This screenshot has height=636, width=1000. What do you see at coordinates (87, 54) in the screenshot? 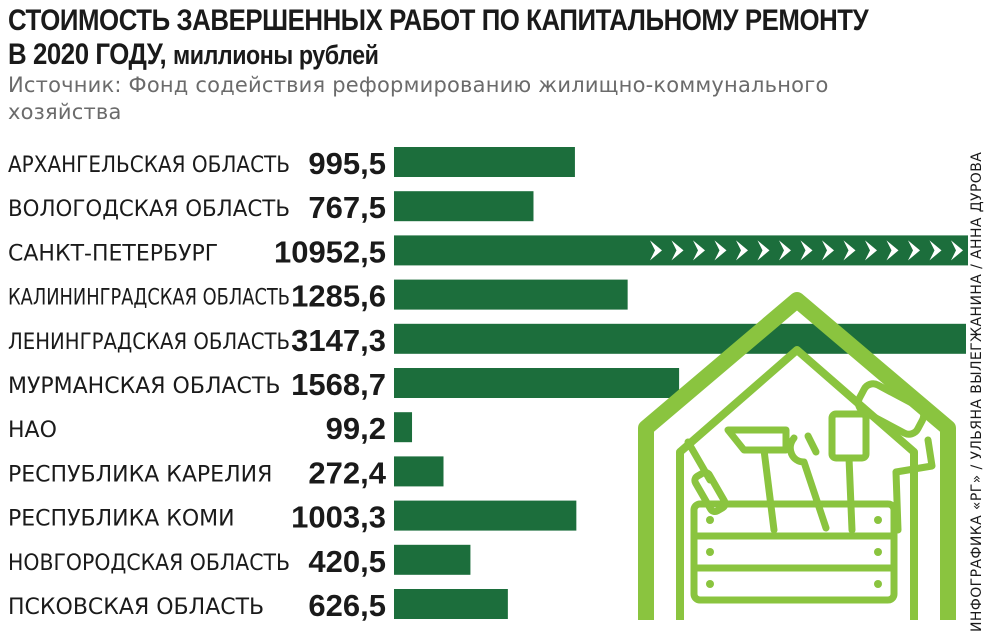
I see `title-year: В 2020 ГОДУ,` at bounding box center [87, 54].